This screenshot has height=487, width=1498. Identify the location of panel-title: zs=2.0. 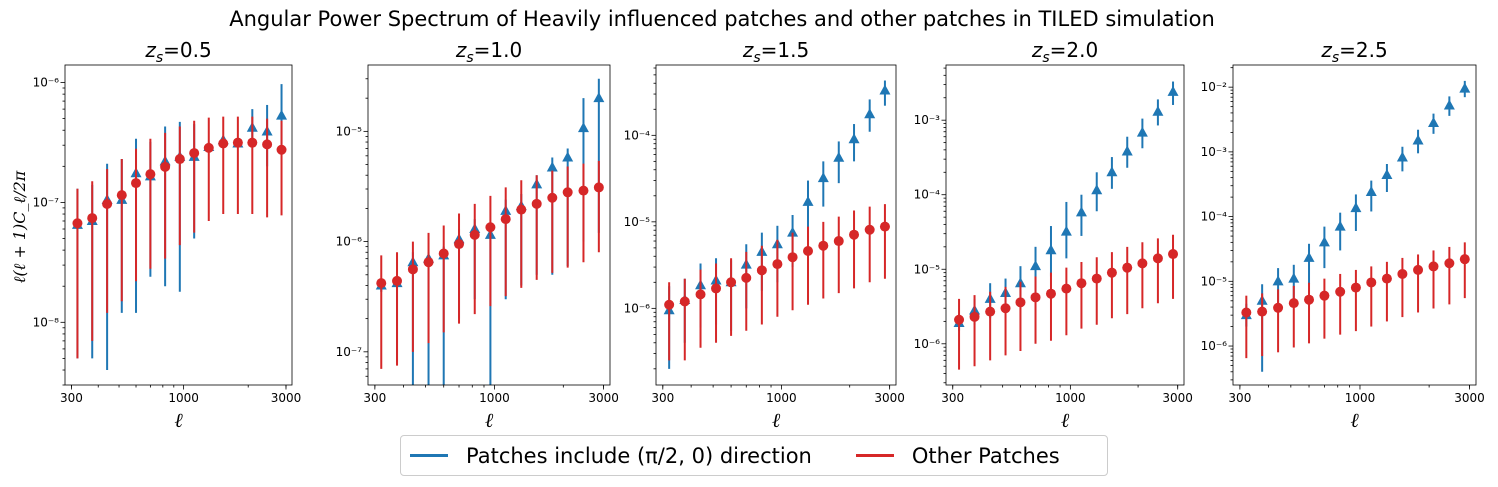
(1064, 52).